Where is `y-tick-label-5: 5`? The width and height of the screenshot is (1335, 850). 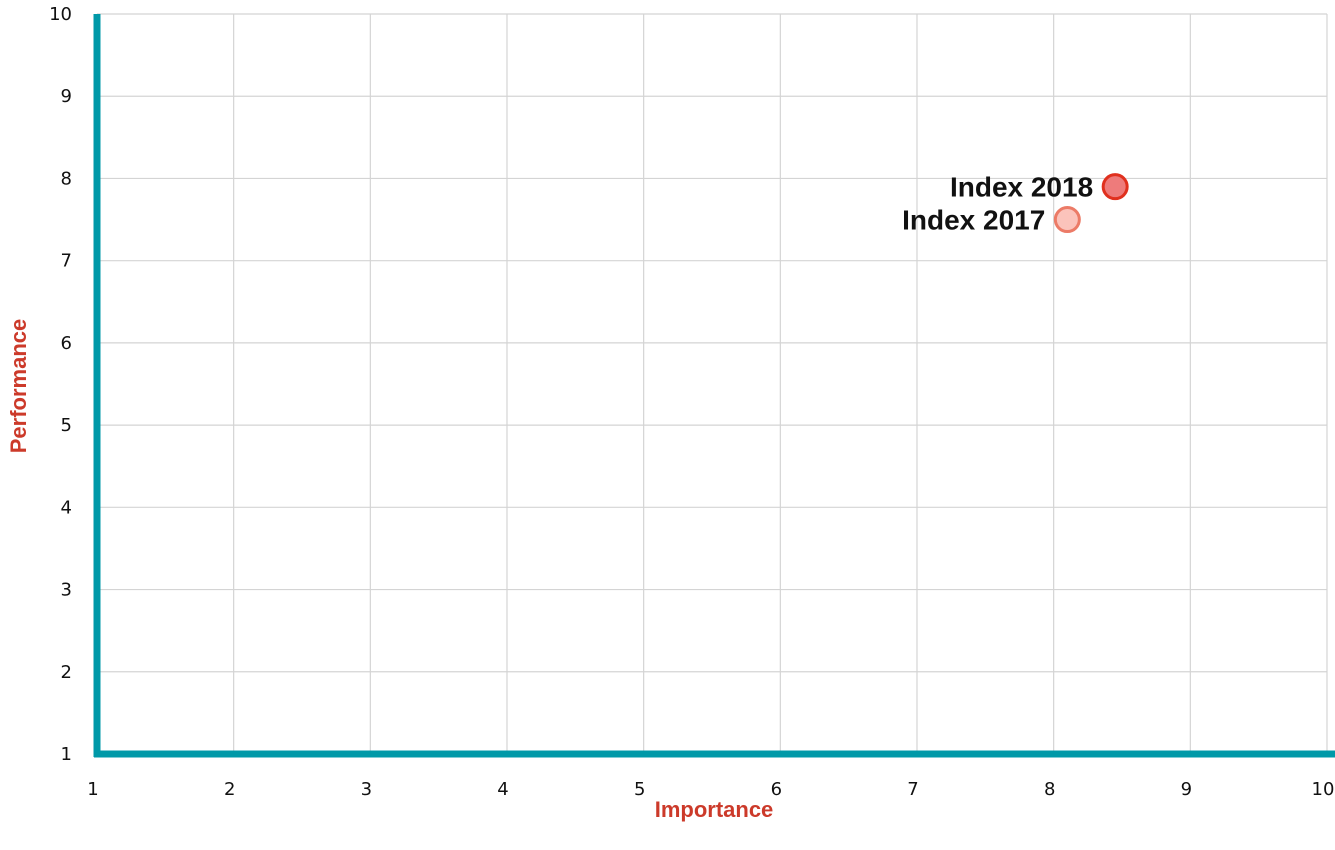
y-tick-label-5: 5 is located at coordinates (66, 425).